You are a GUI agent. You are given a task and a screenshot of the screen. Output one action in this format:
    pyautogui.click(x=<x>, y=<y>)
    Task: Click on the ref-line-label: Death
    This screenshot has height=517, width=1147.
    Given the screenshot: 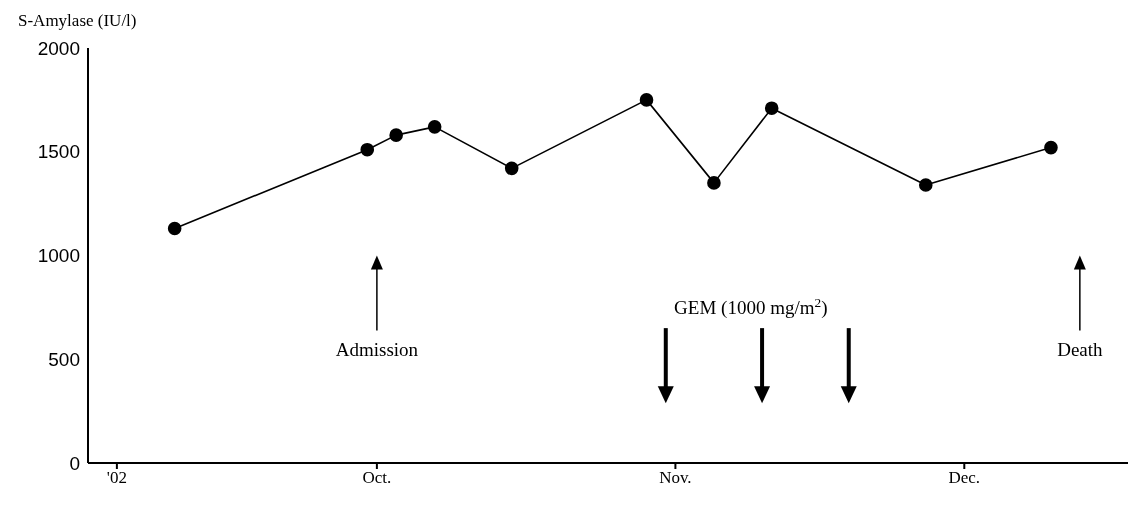 What is the action you would take?
    pyautogui.click(x=1080, y=349)
    